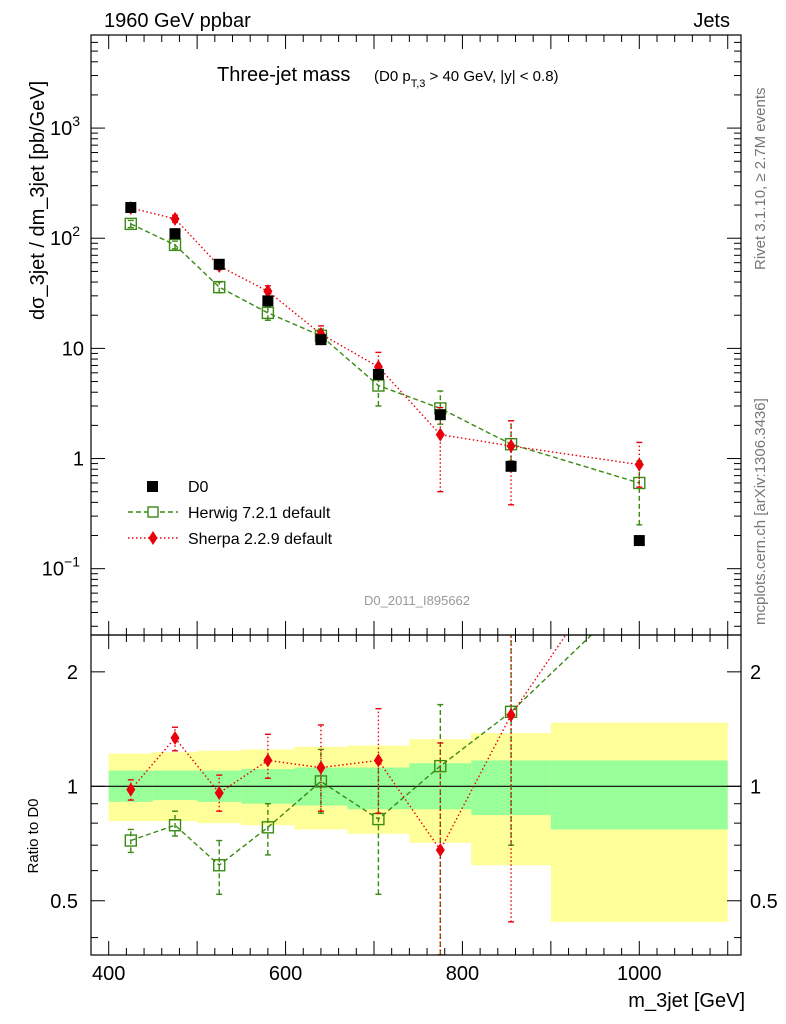 The height and width of the screenshot is (1024, 786). Describe the element at coordinates (285, 974) in the screenshot. I see `ratio-xtick-label: 600` at that location.